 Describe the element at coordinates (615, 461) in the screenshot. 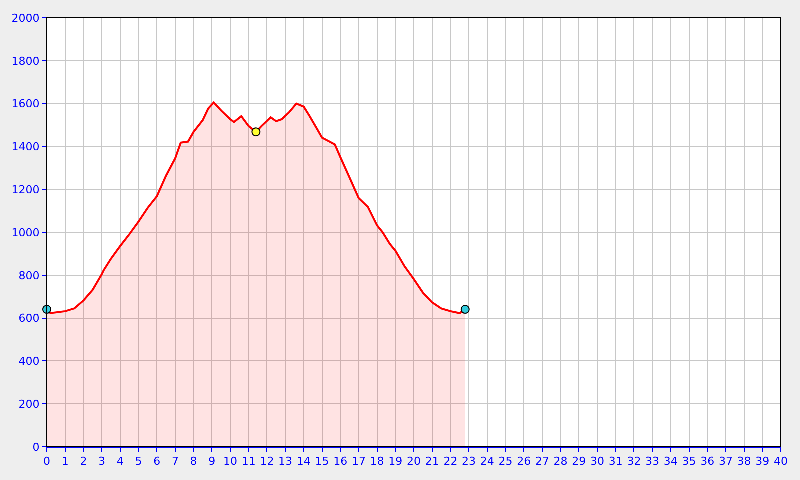

I see `x-tick-label: 31` at that location.